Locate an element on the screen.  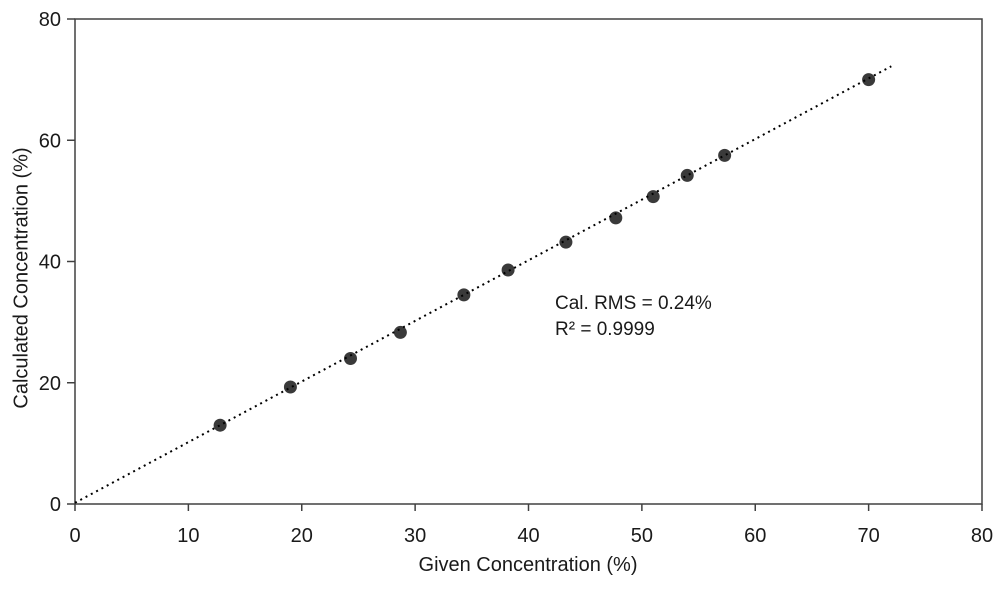
y-tick-label: 60 is located at coordinates (50, 141).